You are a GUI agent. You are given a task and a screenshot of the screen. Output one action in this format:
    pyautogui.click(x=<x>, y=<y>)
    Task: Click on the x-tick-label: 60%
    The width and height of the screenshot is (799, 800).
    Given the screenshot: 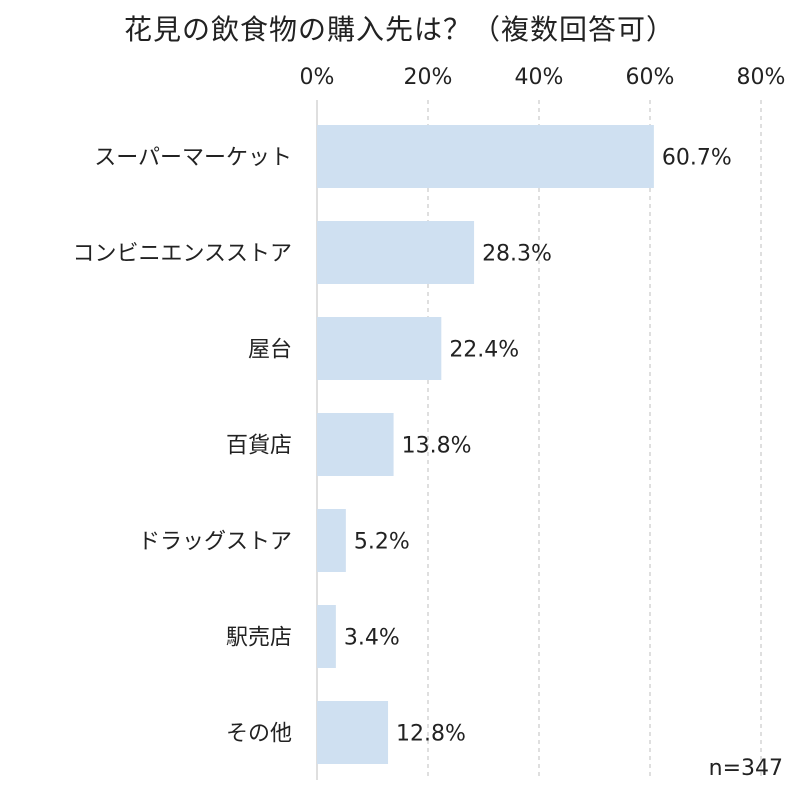 What is the action you would take?
    pyautogui.click(x=650, y=77)
    